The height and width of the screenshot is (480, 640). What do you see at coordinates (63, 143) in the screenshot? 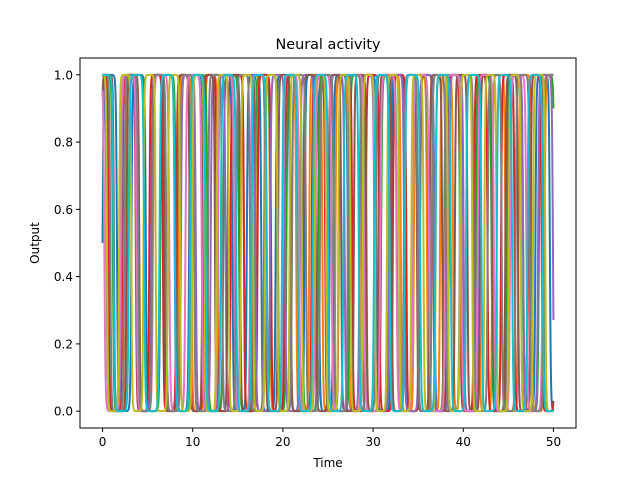
I see `y-tick-label: 0.8` at bounding box center [63, 143].